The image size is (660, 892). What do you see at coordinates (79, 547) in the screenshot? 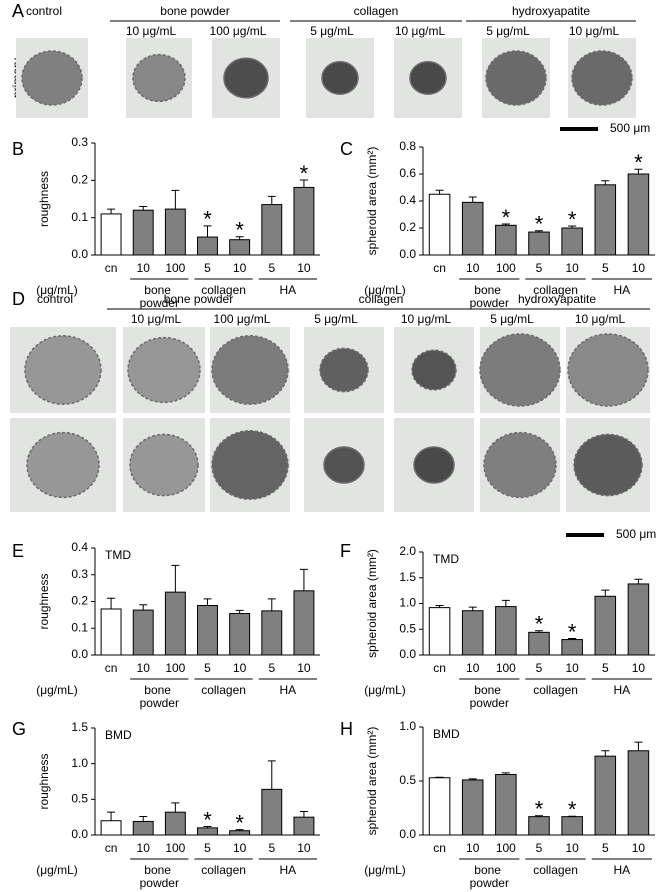
I see `y-tick-label: 0.4` at bounding box center [79, 547].